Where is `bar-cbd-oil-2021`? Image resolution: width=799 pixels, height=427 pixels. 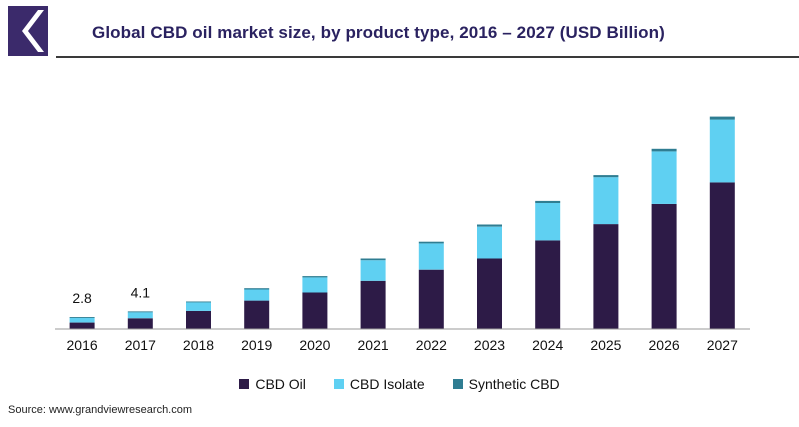
bar-cbd-oil-2021 is located at coordinates (373, 304).